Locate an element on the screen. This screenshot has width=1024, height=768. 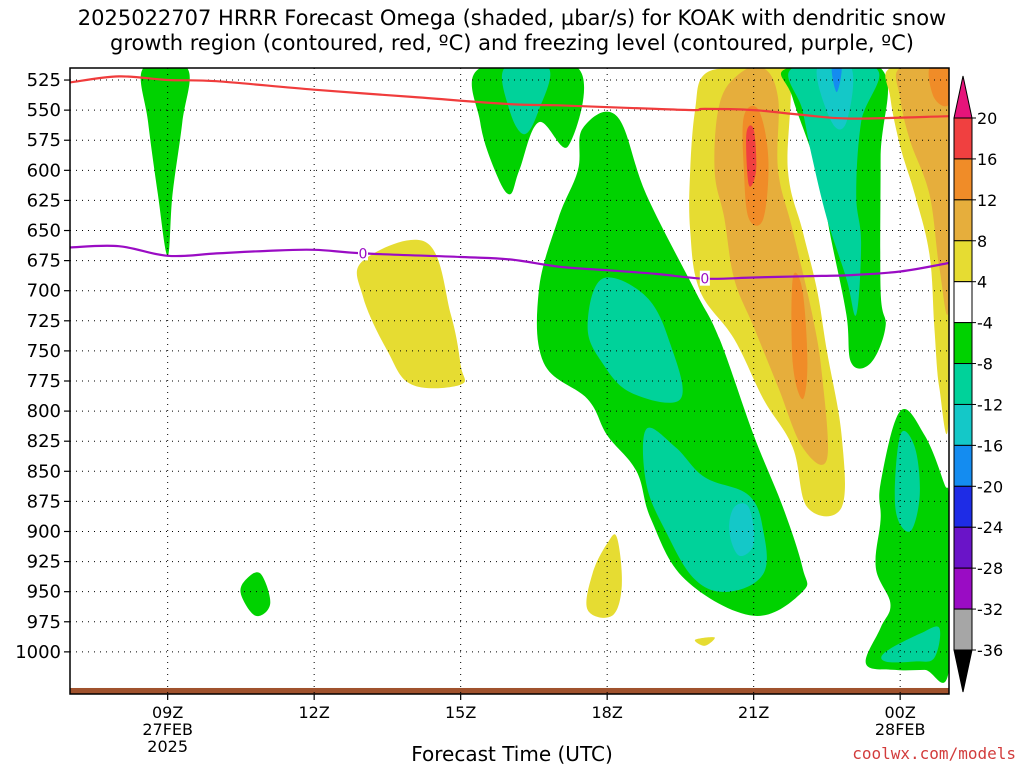
colorbar-label: -8 is located at coordinates (985, 364).